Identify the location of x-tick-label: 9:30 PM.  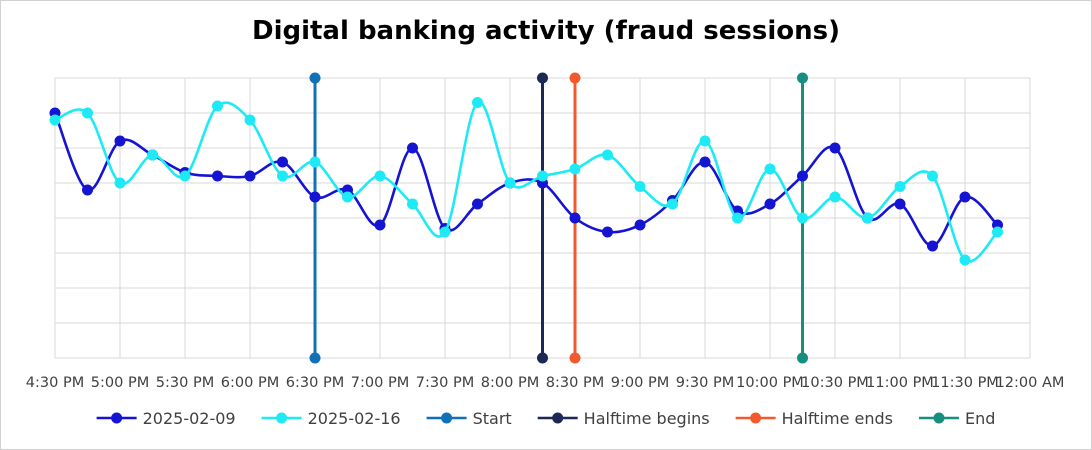
(705, 383).